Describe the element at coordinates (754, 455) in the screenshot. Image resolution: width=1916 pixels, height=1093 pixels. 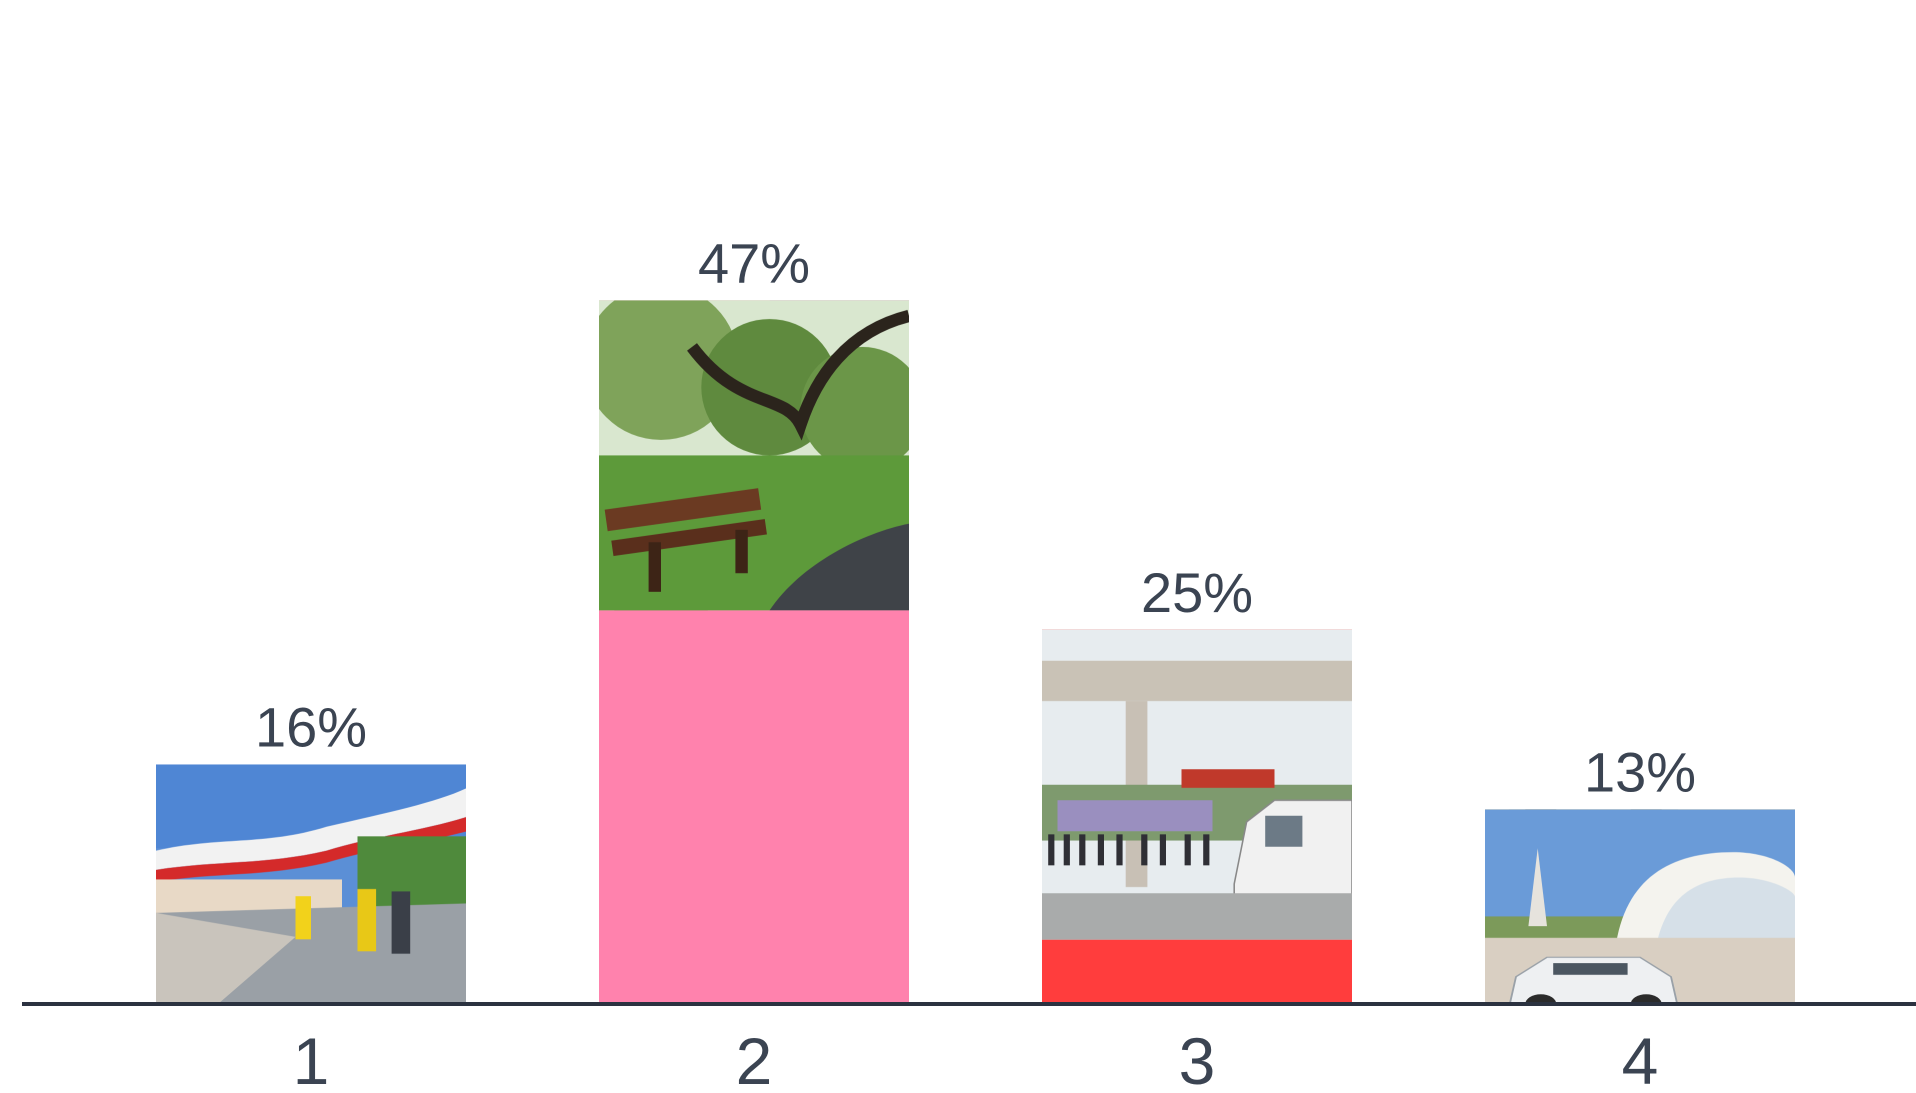
I see `park-bench-photo` at that location.